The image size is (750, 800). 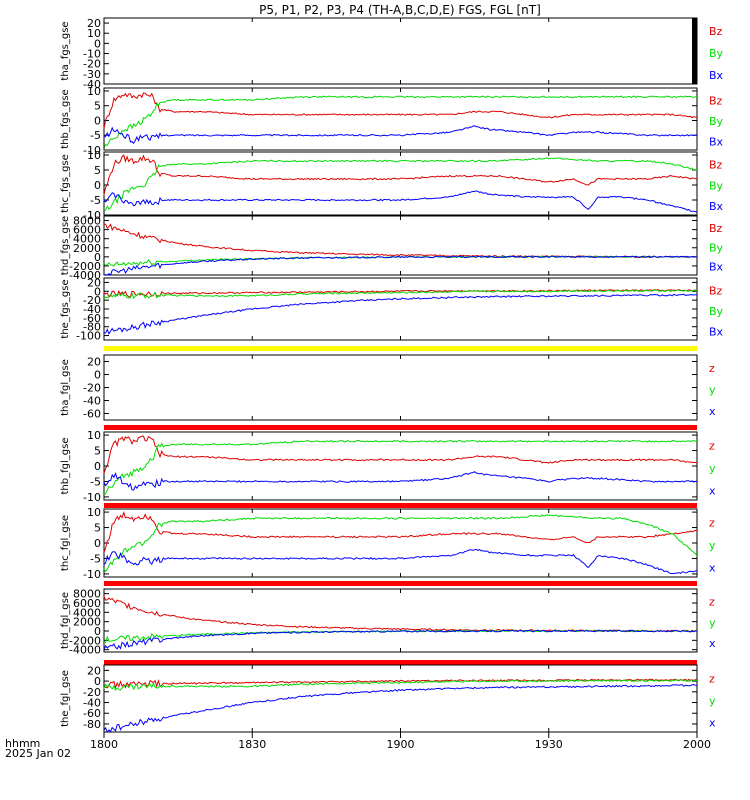 I want to click on y-tick-label: 2000, so click(x=87, y=248).